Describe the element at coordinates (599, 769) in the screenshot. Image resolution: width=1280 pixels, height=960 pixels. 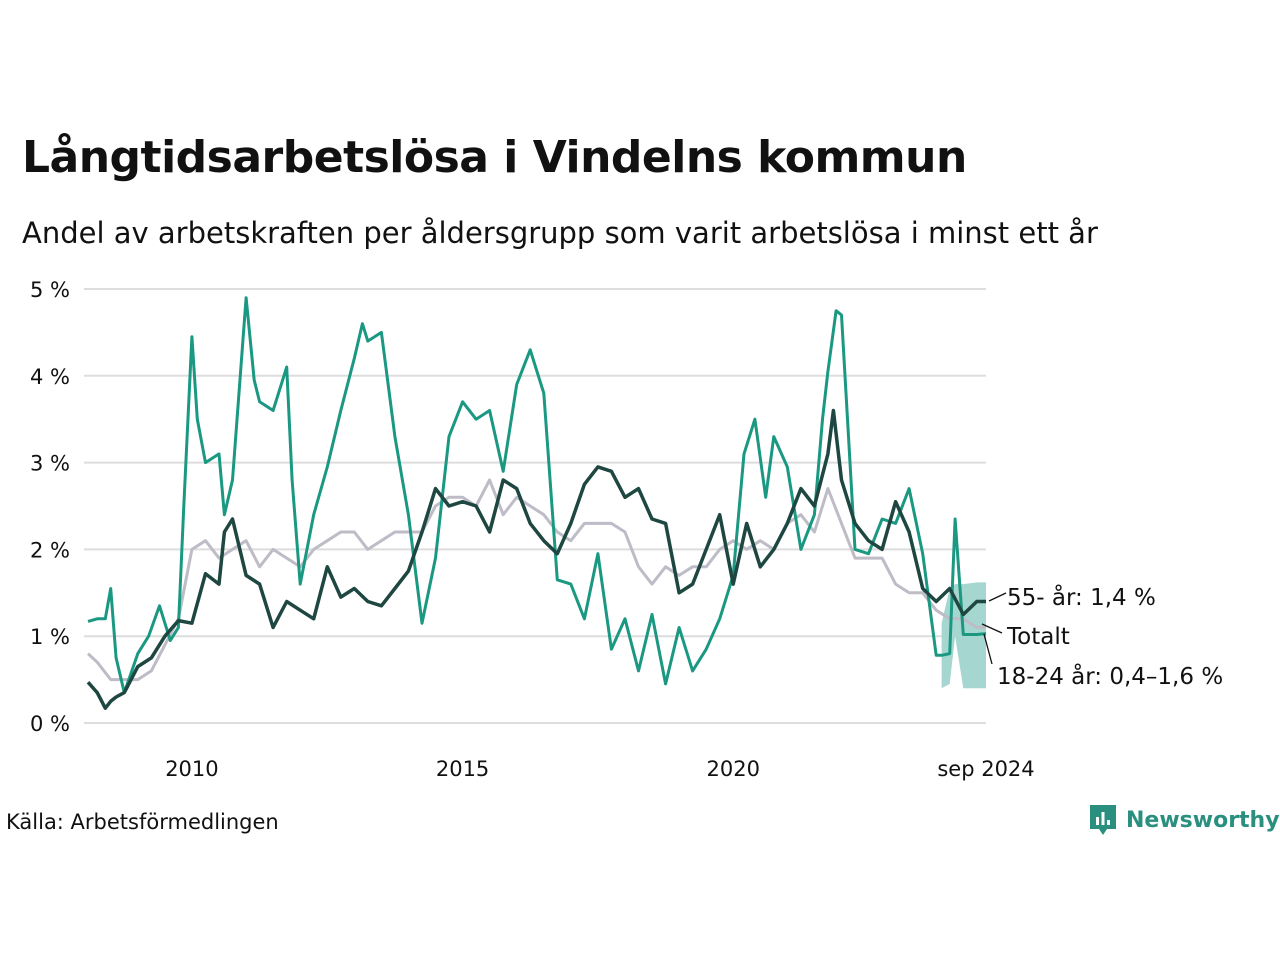
I see `x-axis-tick-labels: 2010 2015 2020 sep 2024` at that location.